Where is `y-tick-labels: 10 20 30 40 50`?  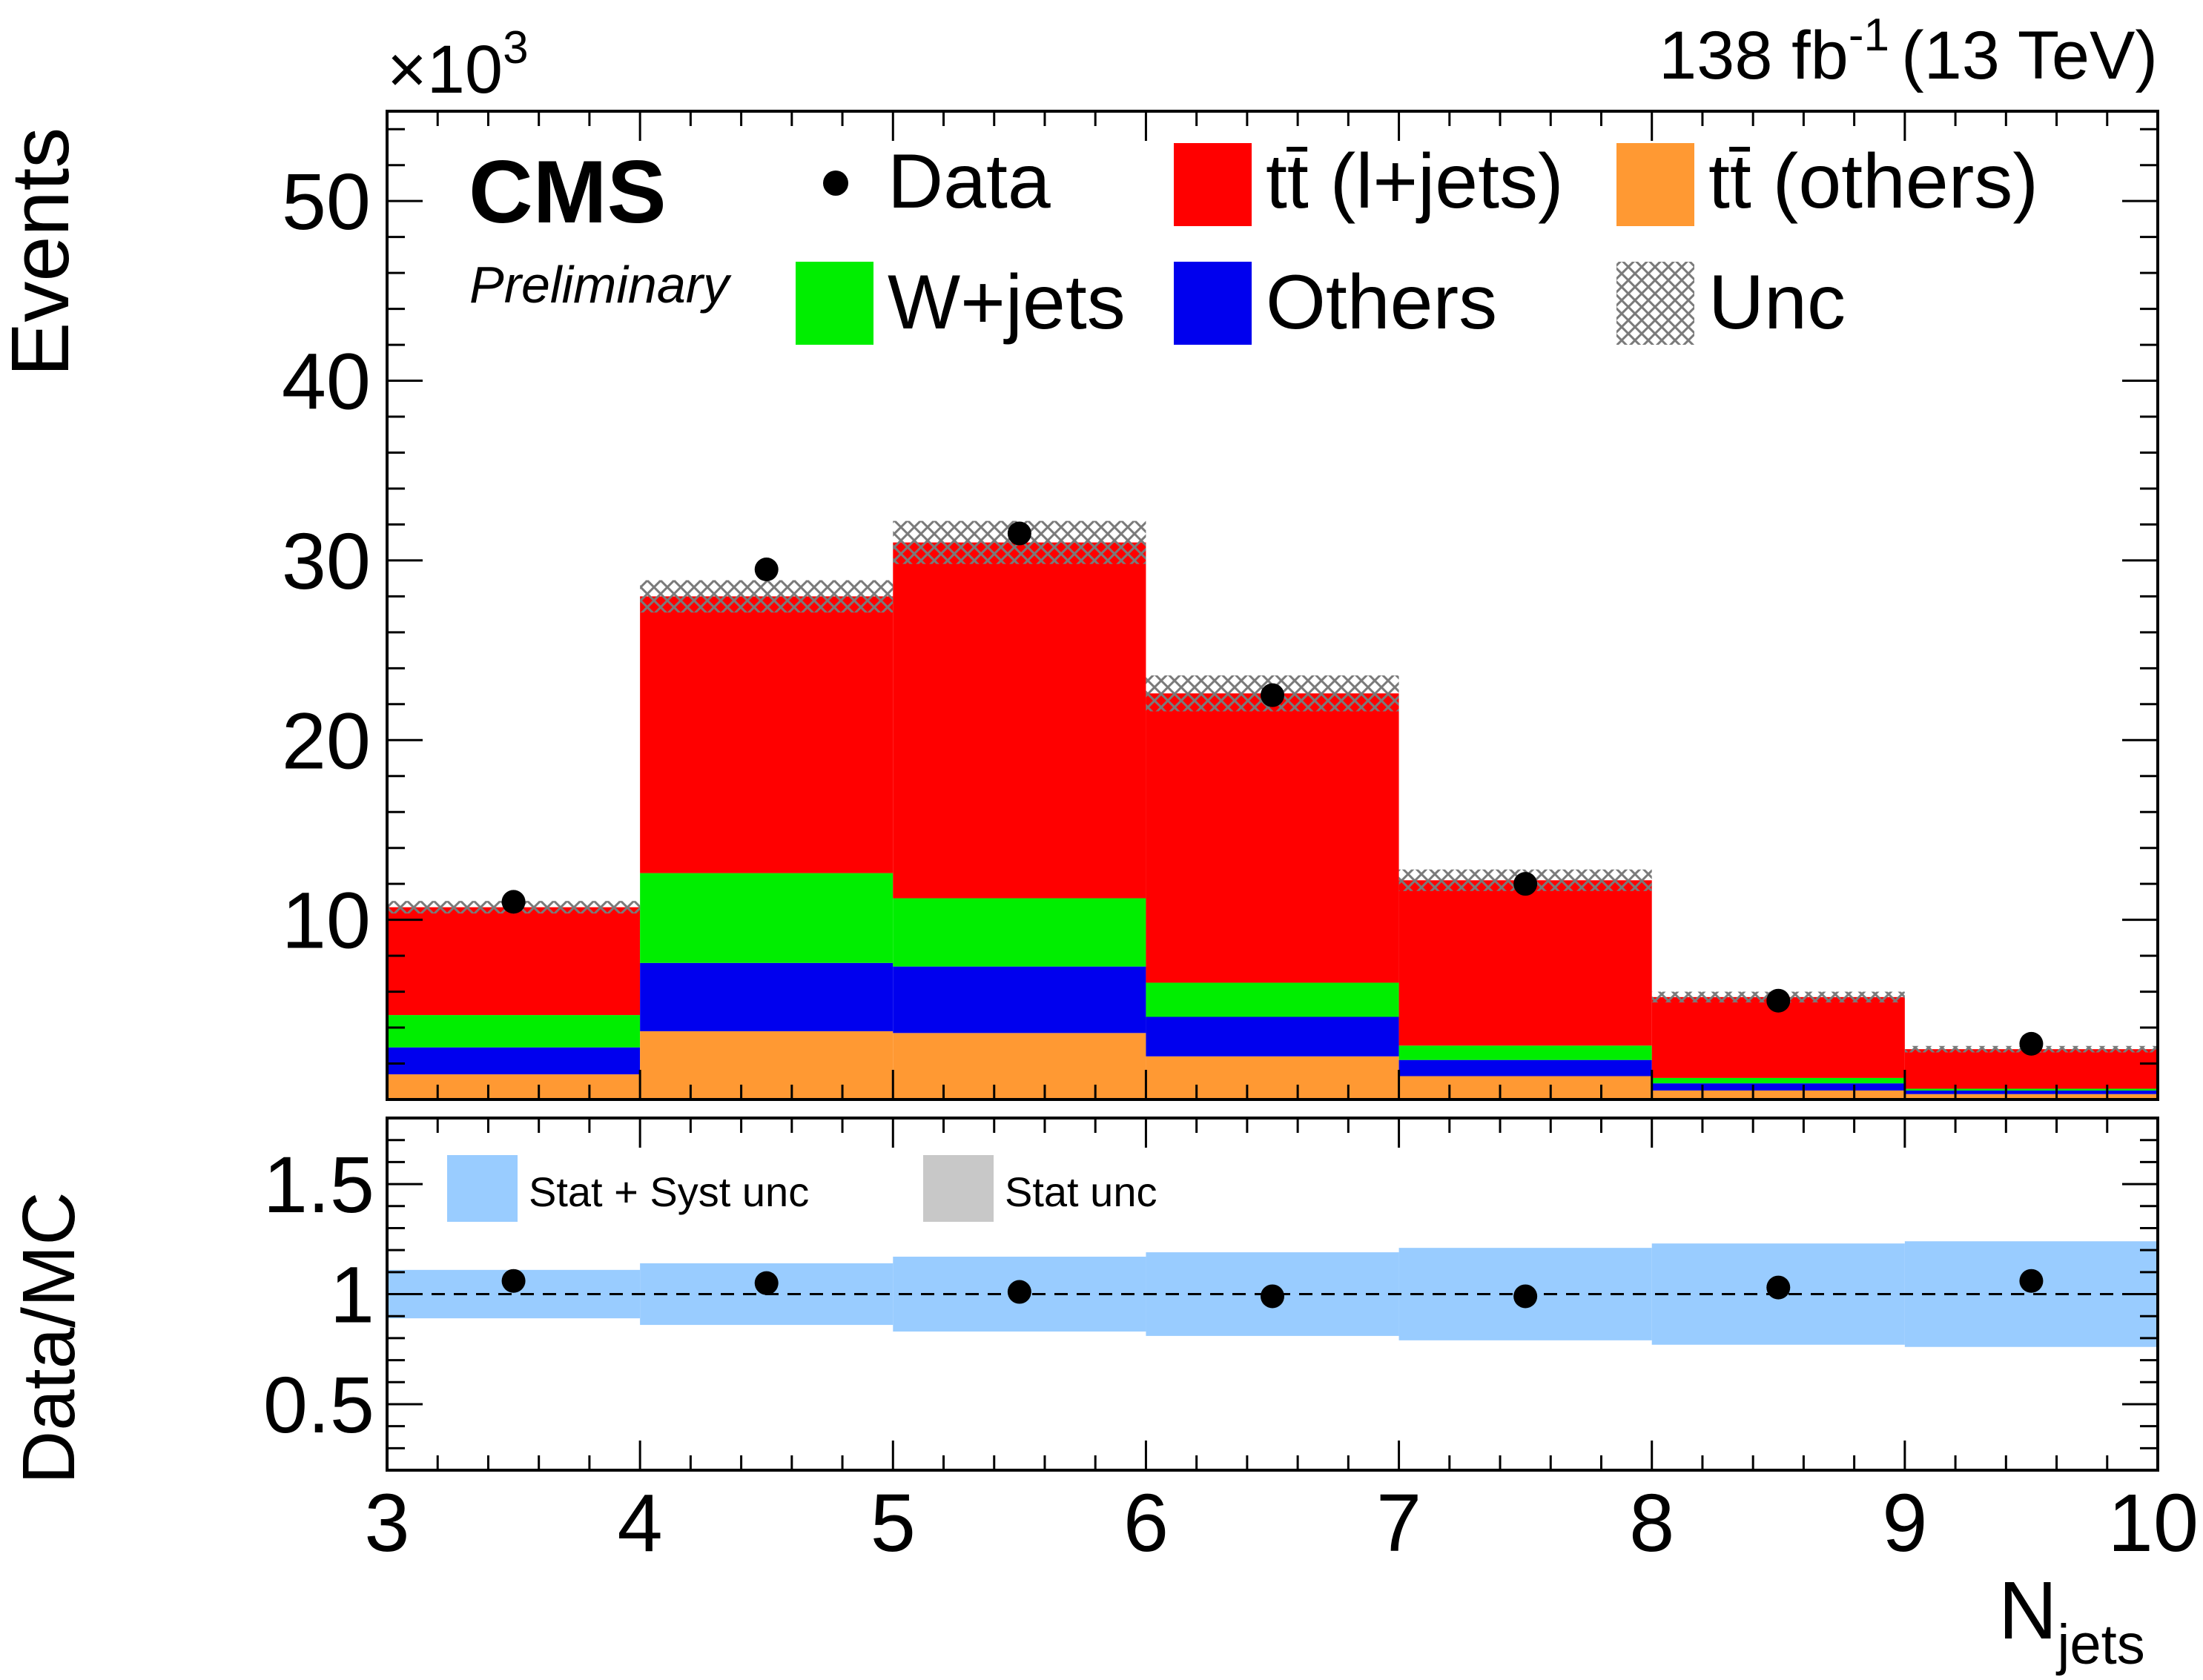
y-tick-labels: 10 20 30 40 50 is located at coordinates (327, 560).